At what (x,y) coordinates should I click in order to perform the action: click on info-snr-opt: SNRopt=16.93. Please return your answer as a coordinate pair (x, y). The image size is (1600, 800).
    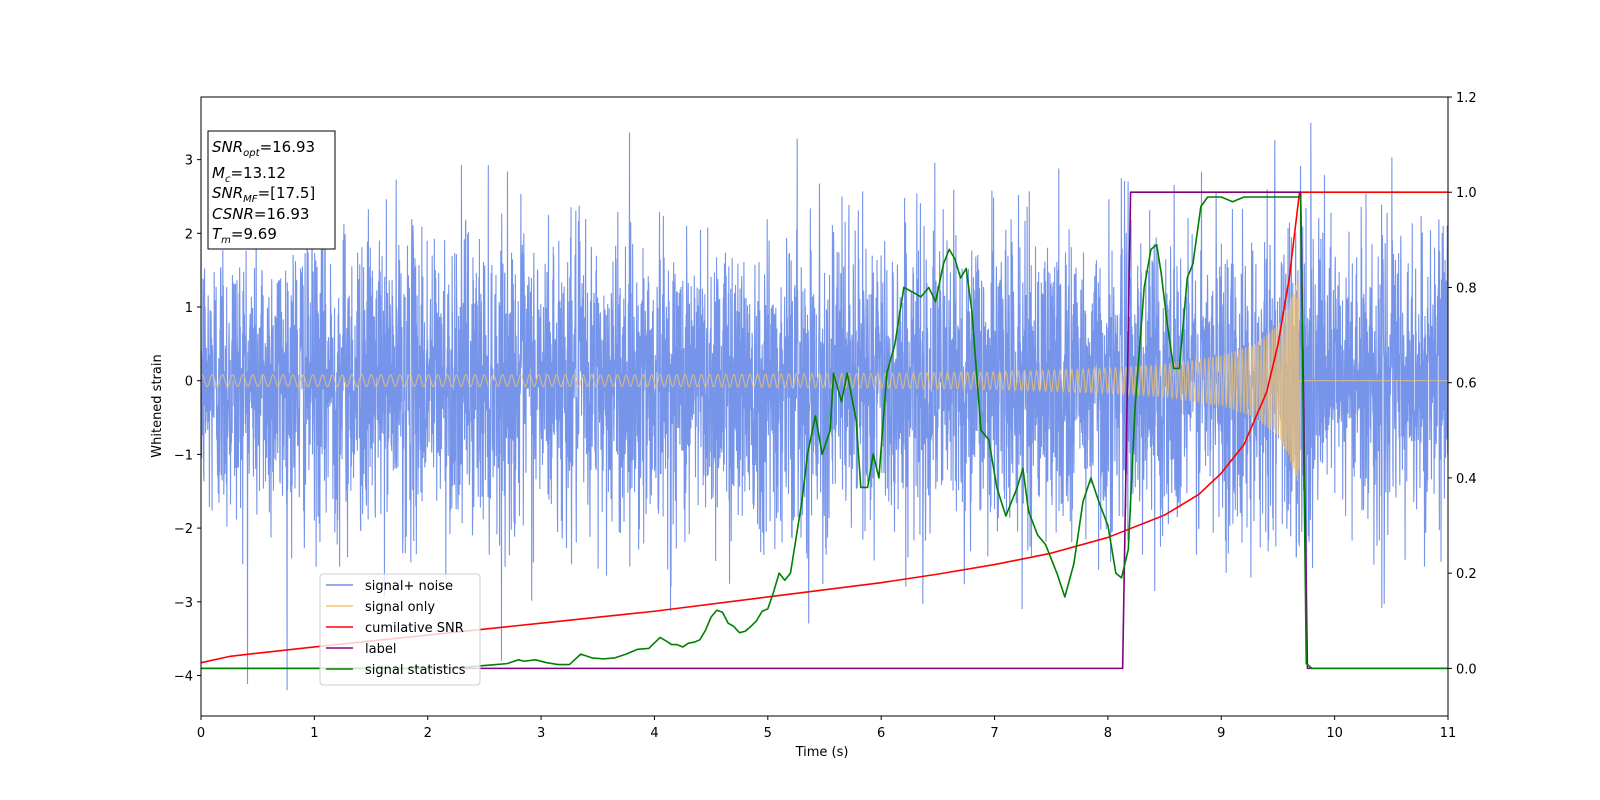
    Looking at the image, I should click on (263, 148).